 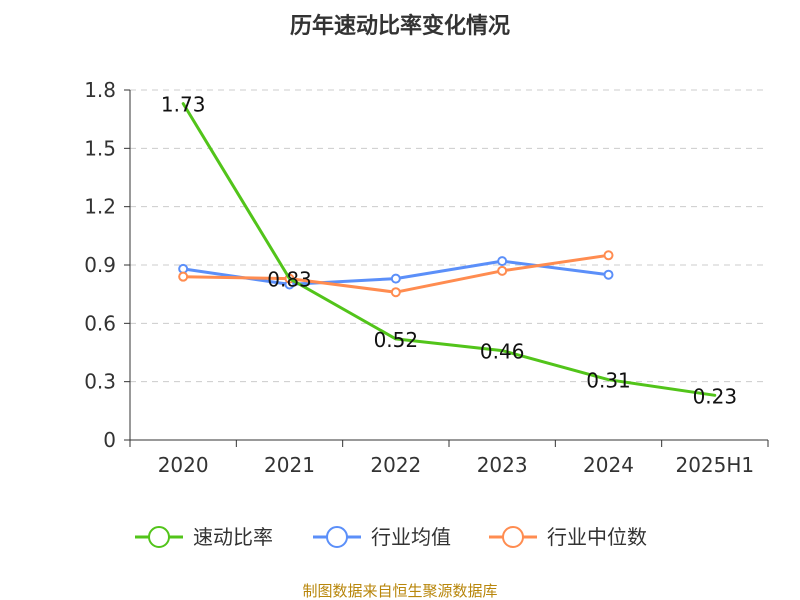 I want to click on legend: 速动比率 行业均值 行业中位数, so click(x=391, y=537).